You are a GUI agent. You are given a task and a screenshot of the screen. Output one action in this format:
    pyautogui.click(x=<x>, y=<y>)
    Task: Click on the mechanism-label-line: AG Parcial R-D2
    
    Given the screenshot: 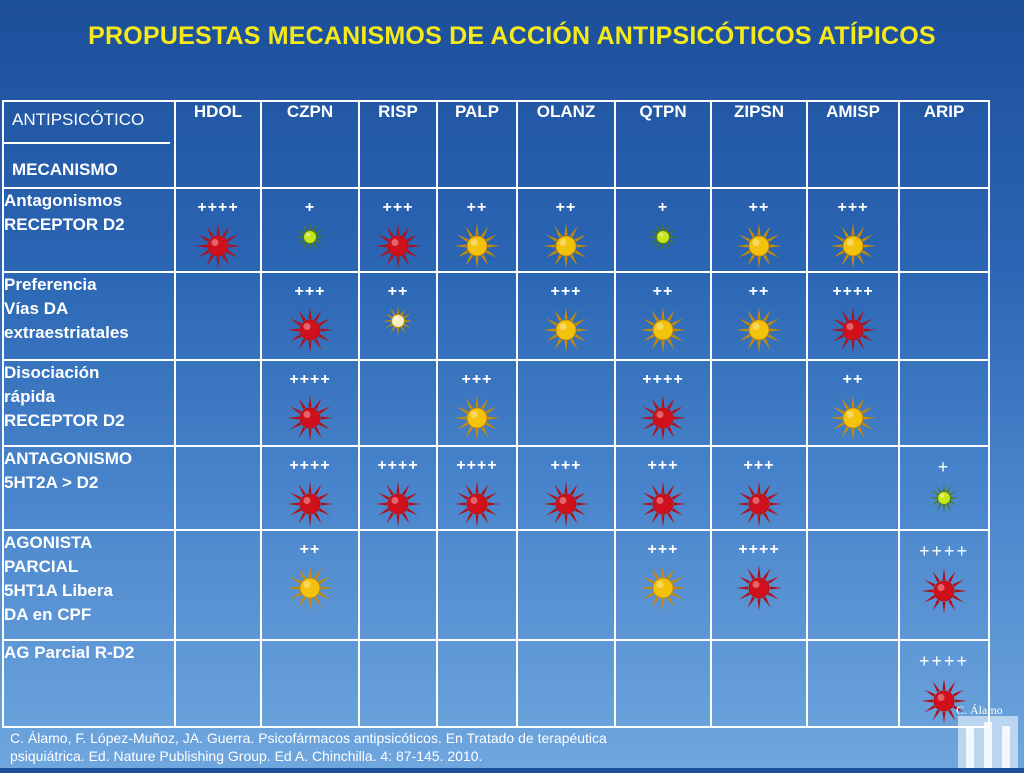 What is the action you would take?
    pyautogui.click(x=69, y=652)
    